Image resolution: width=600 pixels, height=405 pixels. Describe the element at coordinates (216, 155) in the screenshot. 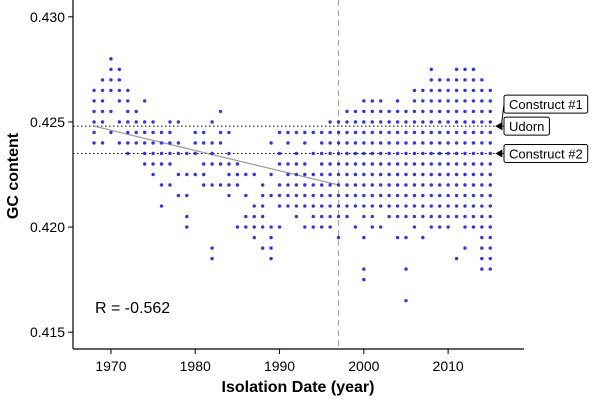

I see `regression-line-layer` at that location.